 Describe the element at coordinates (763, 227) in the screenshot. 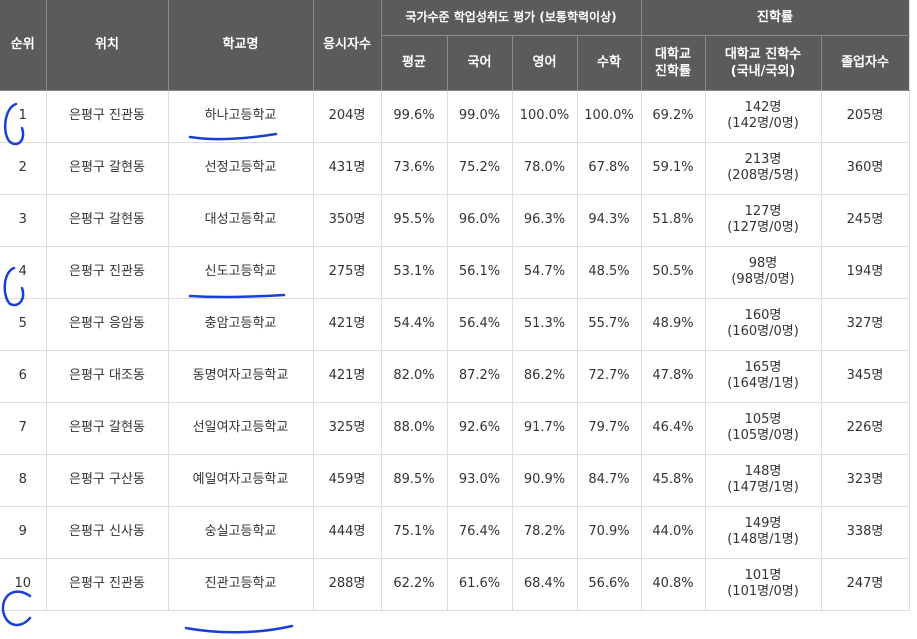

I see `univ-count-split: (127명/0명)` at that location.